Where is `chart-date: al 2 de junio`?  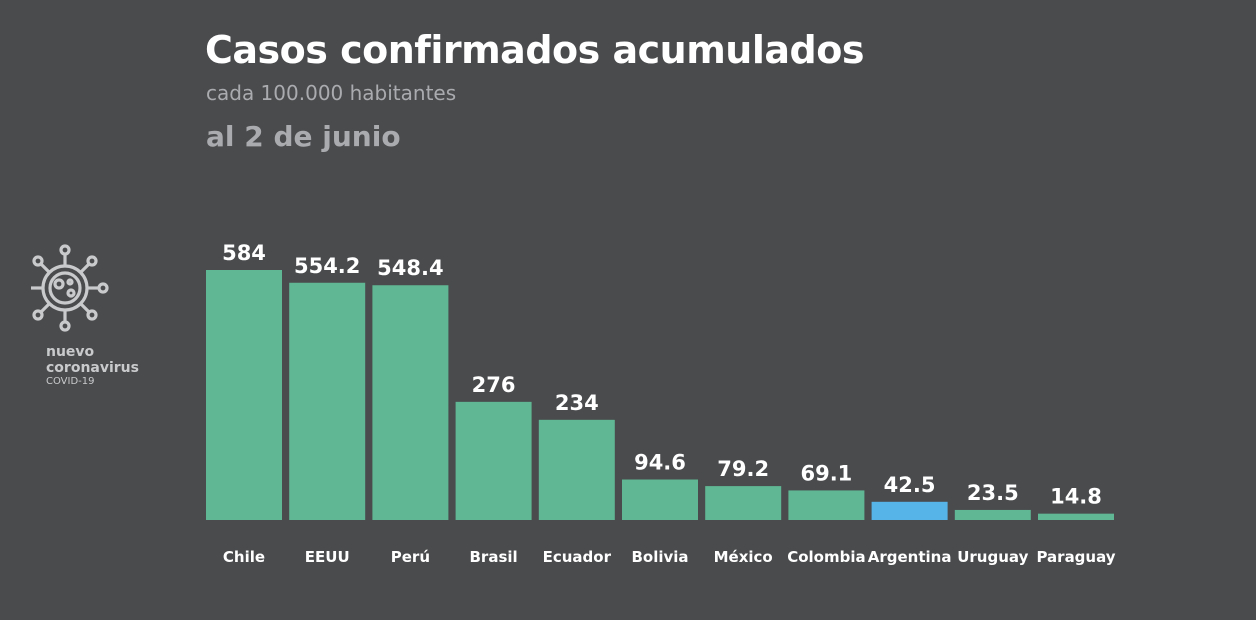 chart-date: al 2 de junio is located at coordinates (303, 136).